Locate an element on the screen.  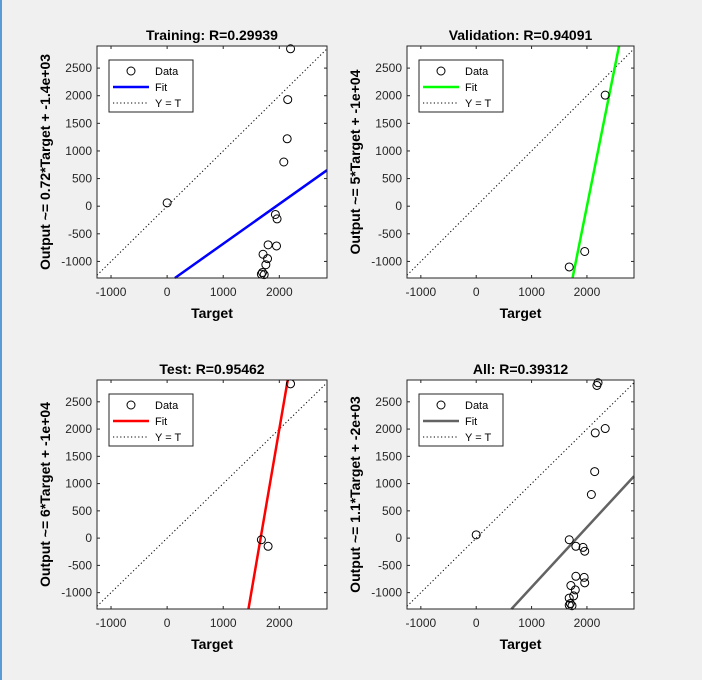
training-x-axis-label: Target is located at coordinates (212, 313).